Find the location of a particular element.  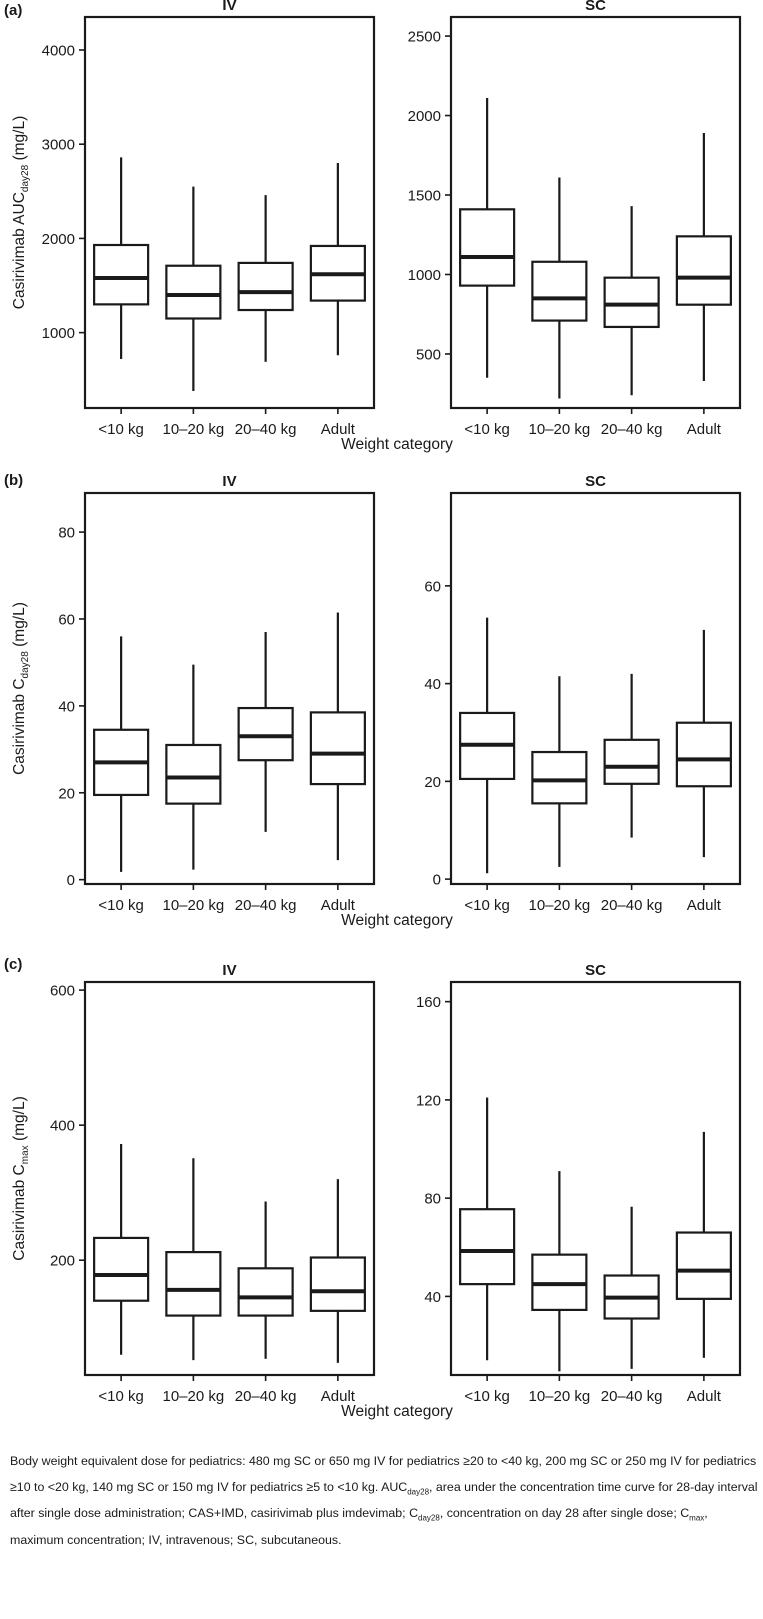

y-axis-title: Casirivimab AUCday28 (mg/L) is located at coordinates (21, 212).